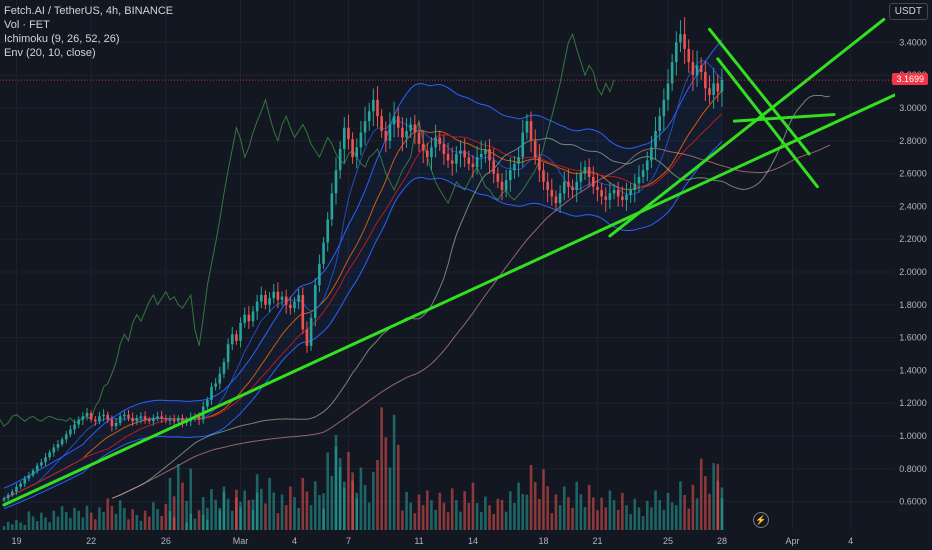 The height and width of the screenshot is (550, 932). What do you see at coordinates (913, 502) in the screenshot?
I see `y-tick-label: 0.6000` at bounding box center [913, 502].